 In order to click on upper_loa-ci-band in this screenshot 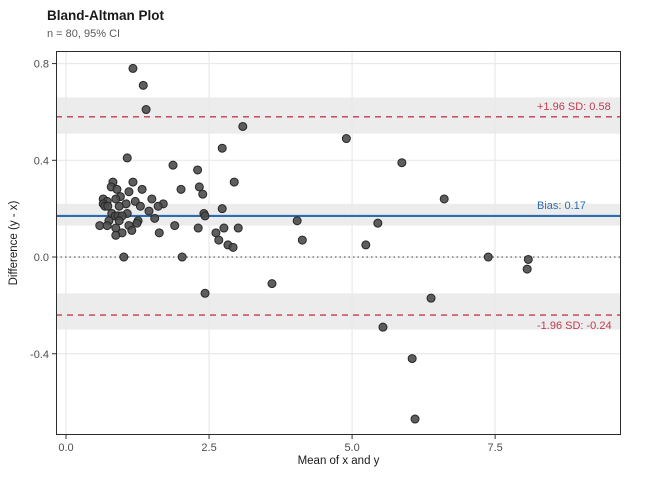, I will do `click(338, 115)`.